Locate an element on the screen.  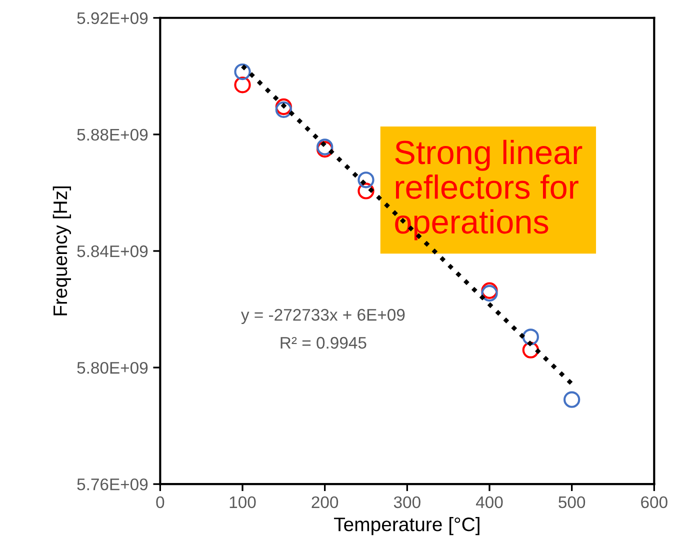
y-tick-label: 5.88E+09 is located at coordinates (112, 134).